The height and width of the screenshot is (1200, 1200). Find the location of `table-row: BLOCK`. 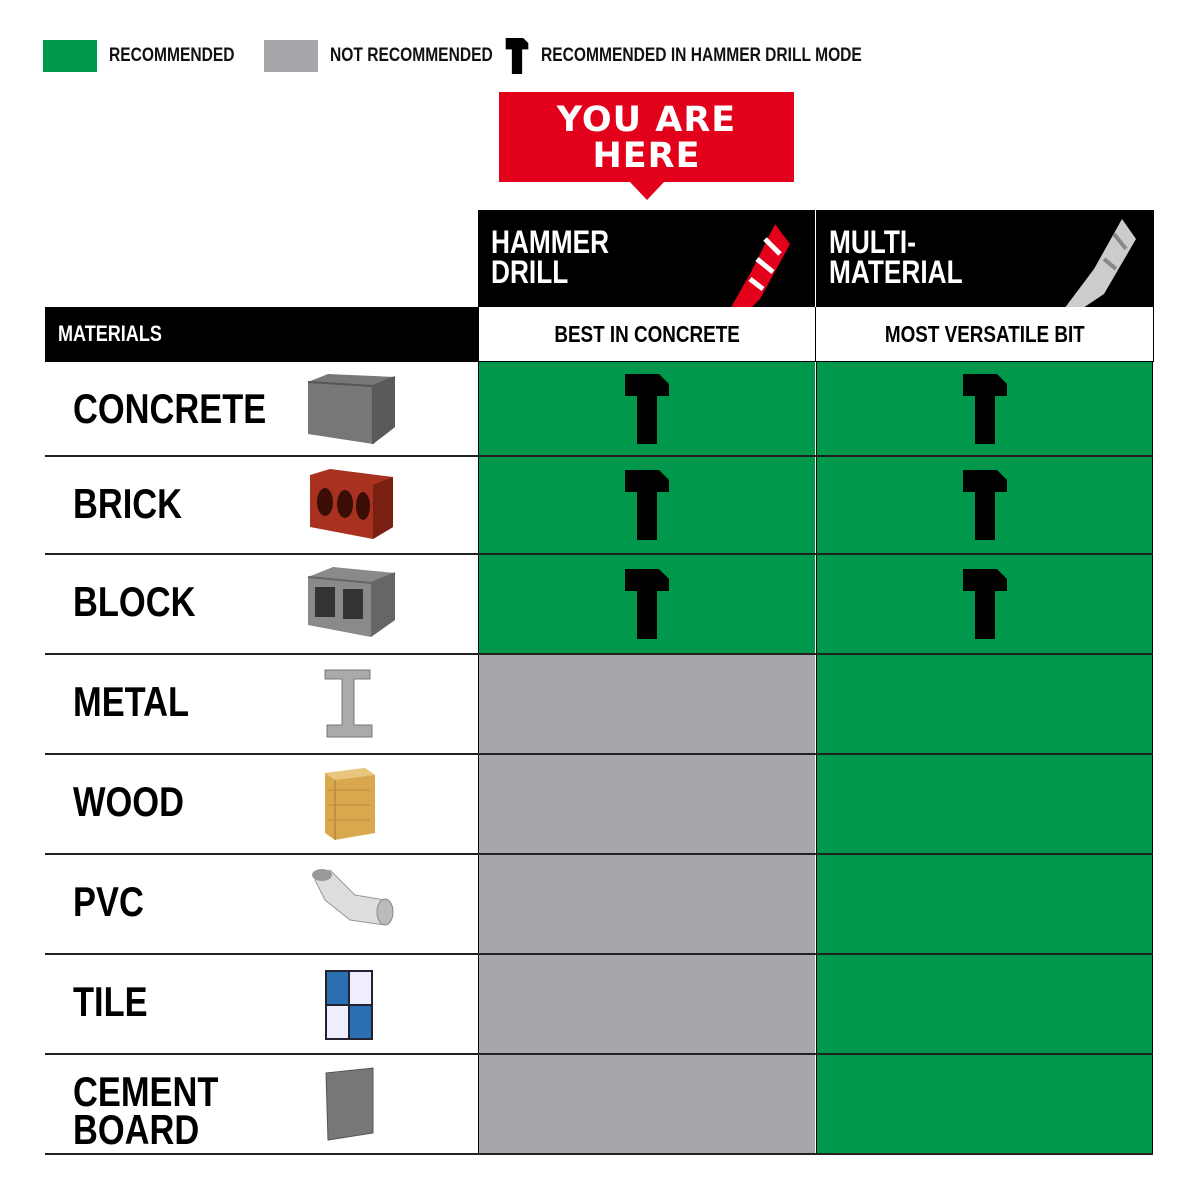

table-row: BLOCK is located at coordinates (599, 605).